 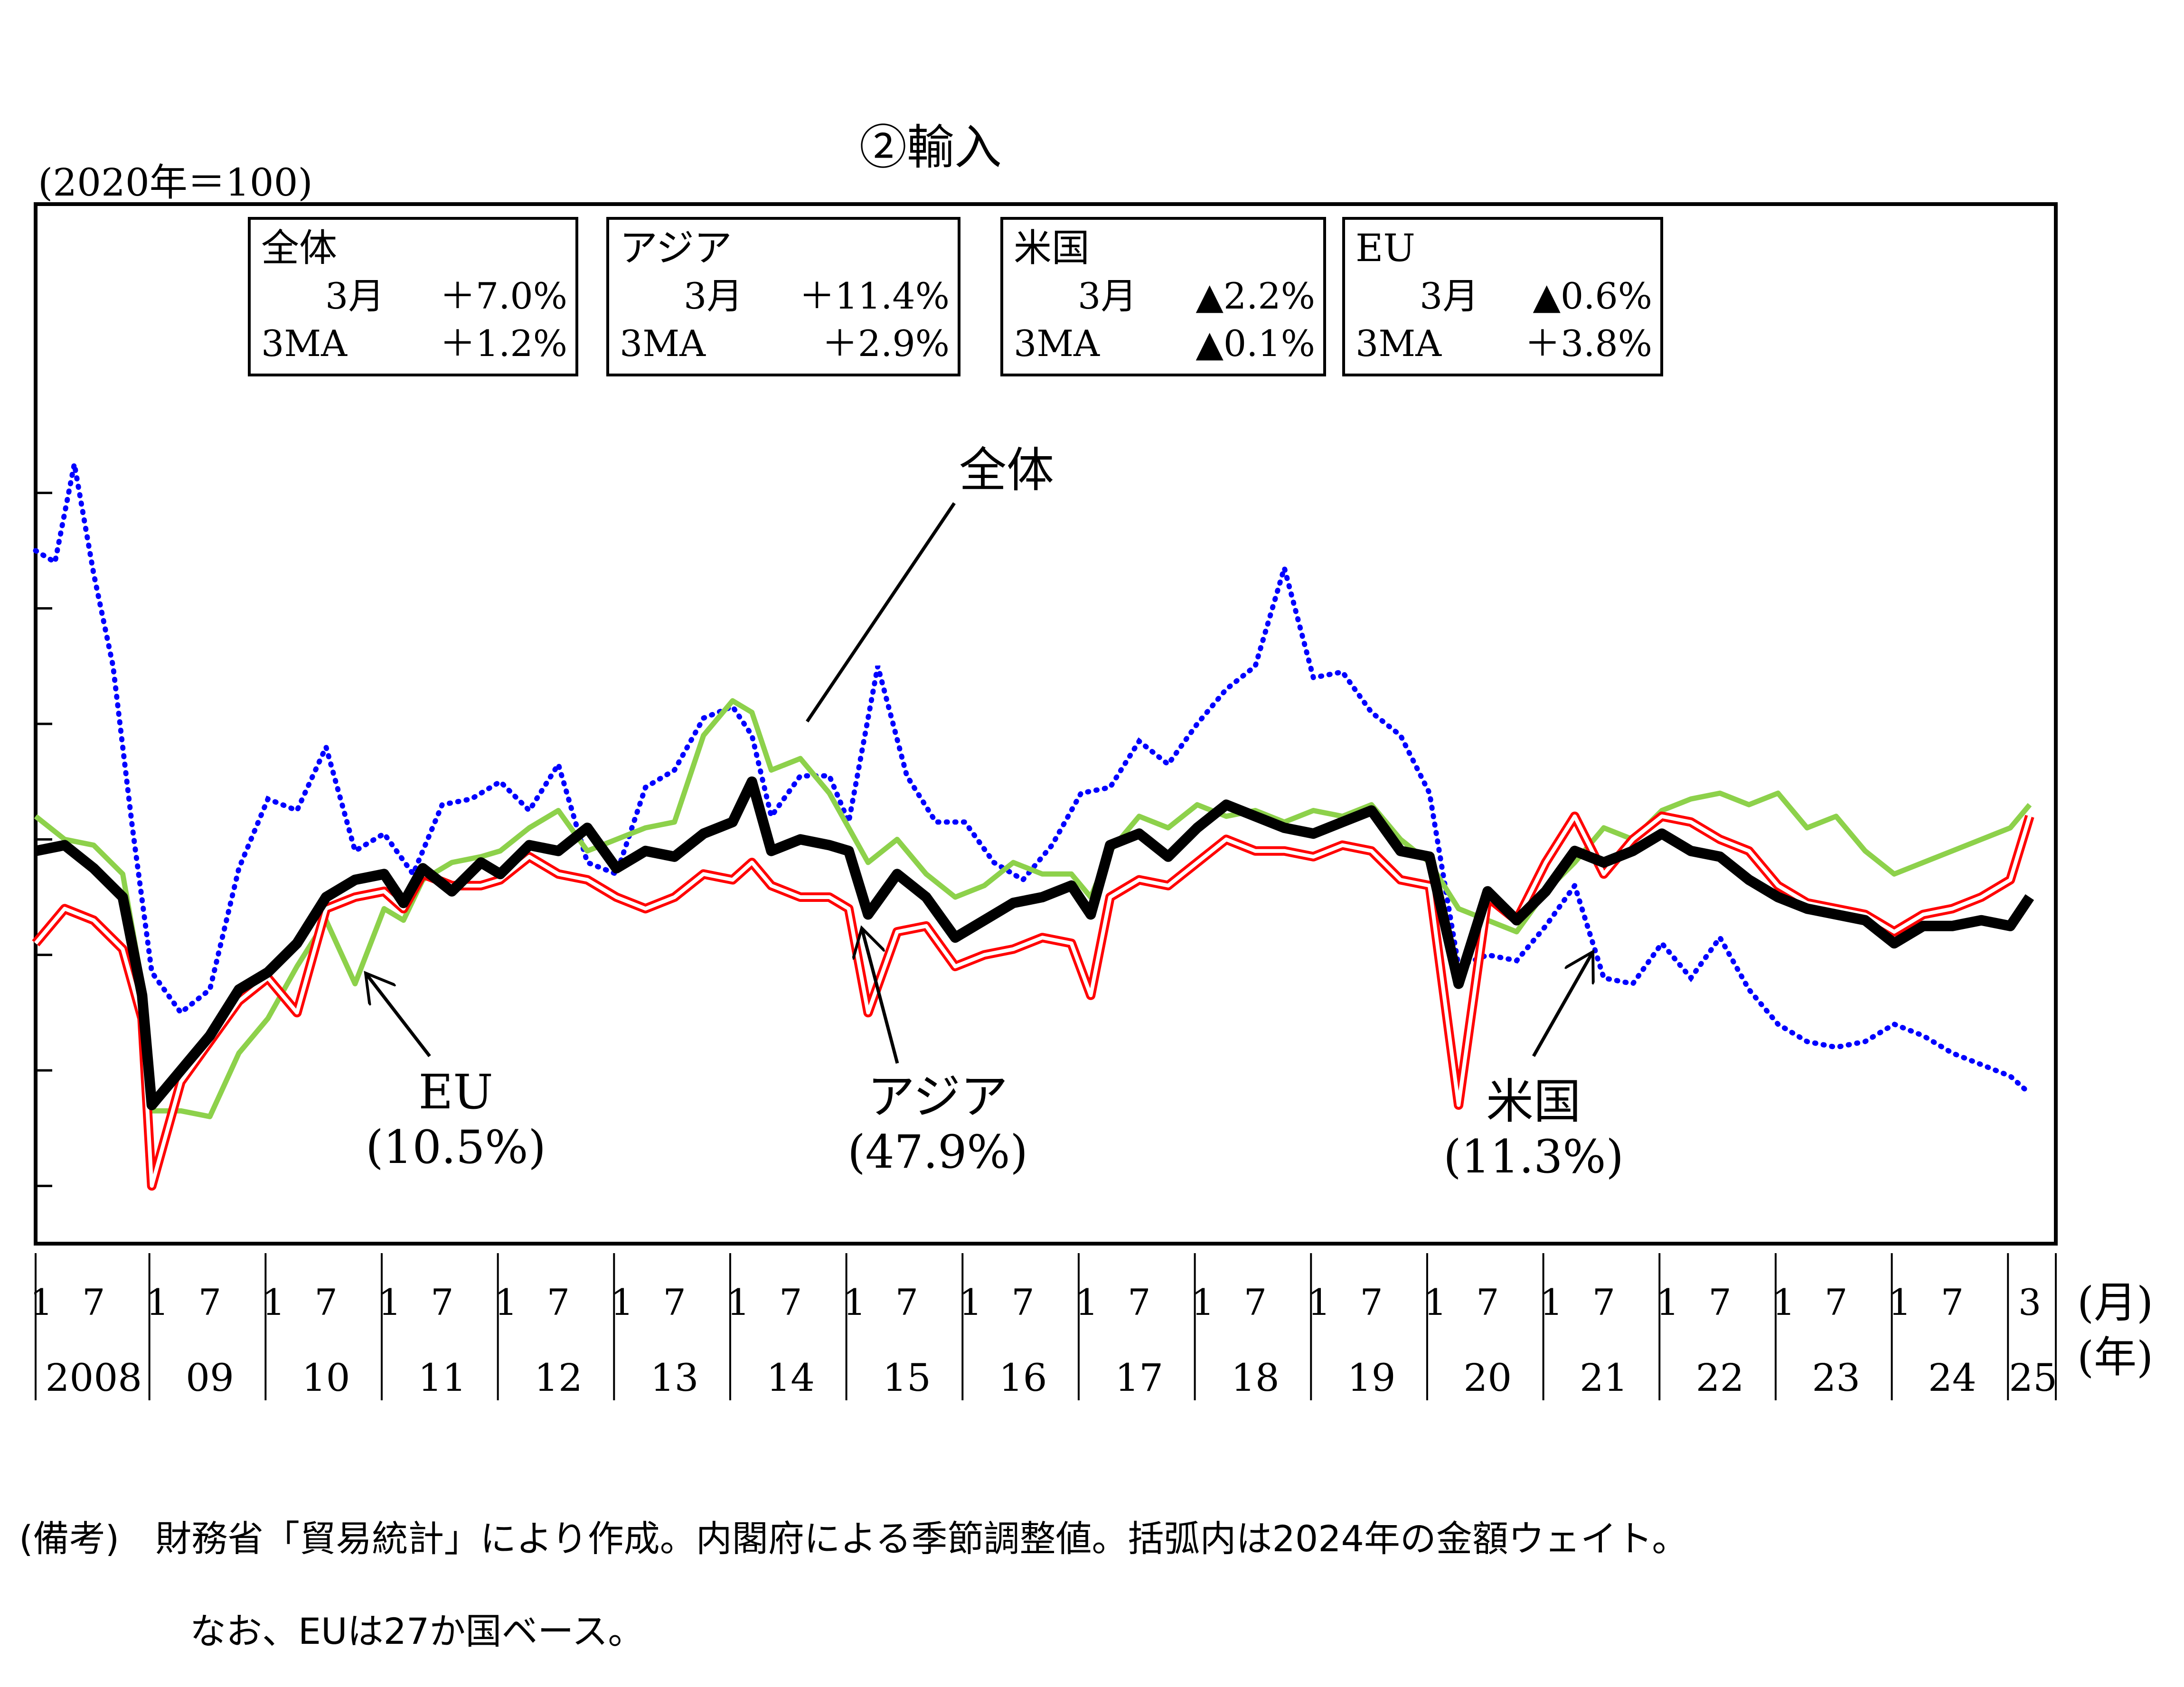 I want to click on x-year-label: 13, so click(x=675, y=1378).